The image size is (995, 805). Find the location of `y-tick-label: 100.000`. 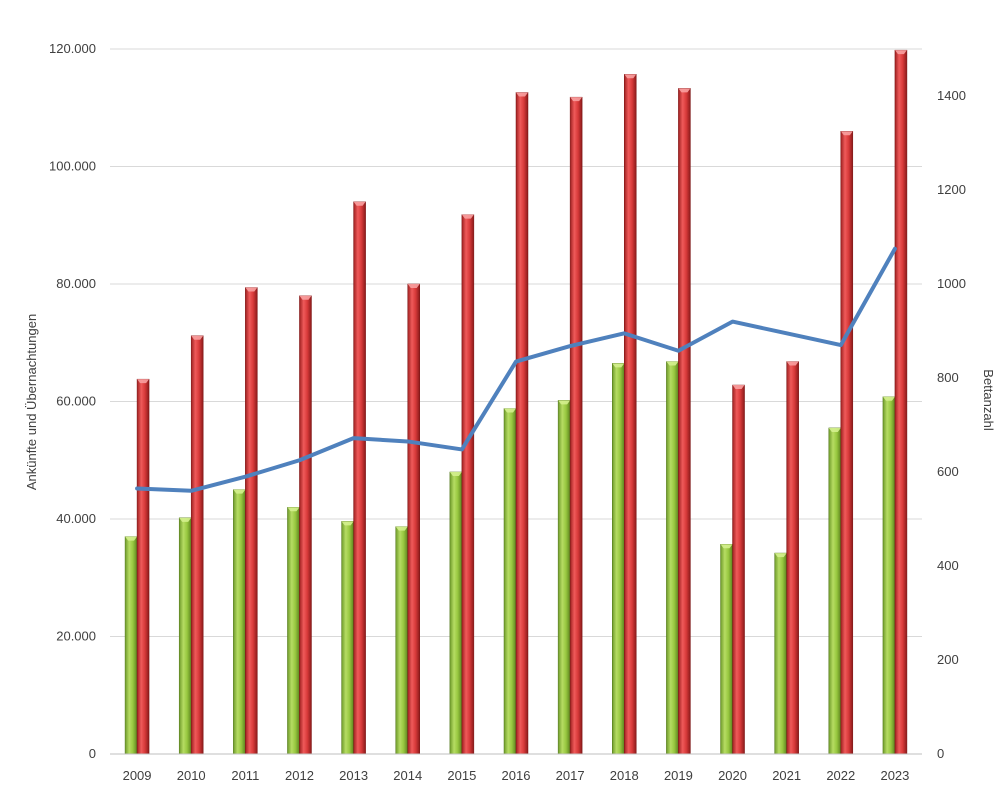

y-tick-label: 100.000 is located at coordinates (72, 166).